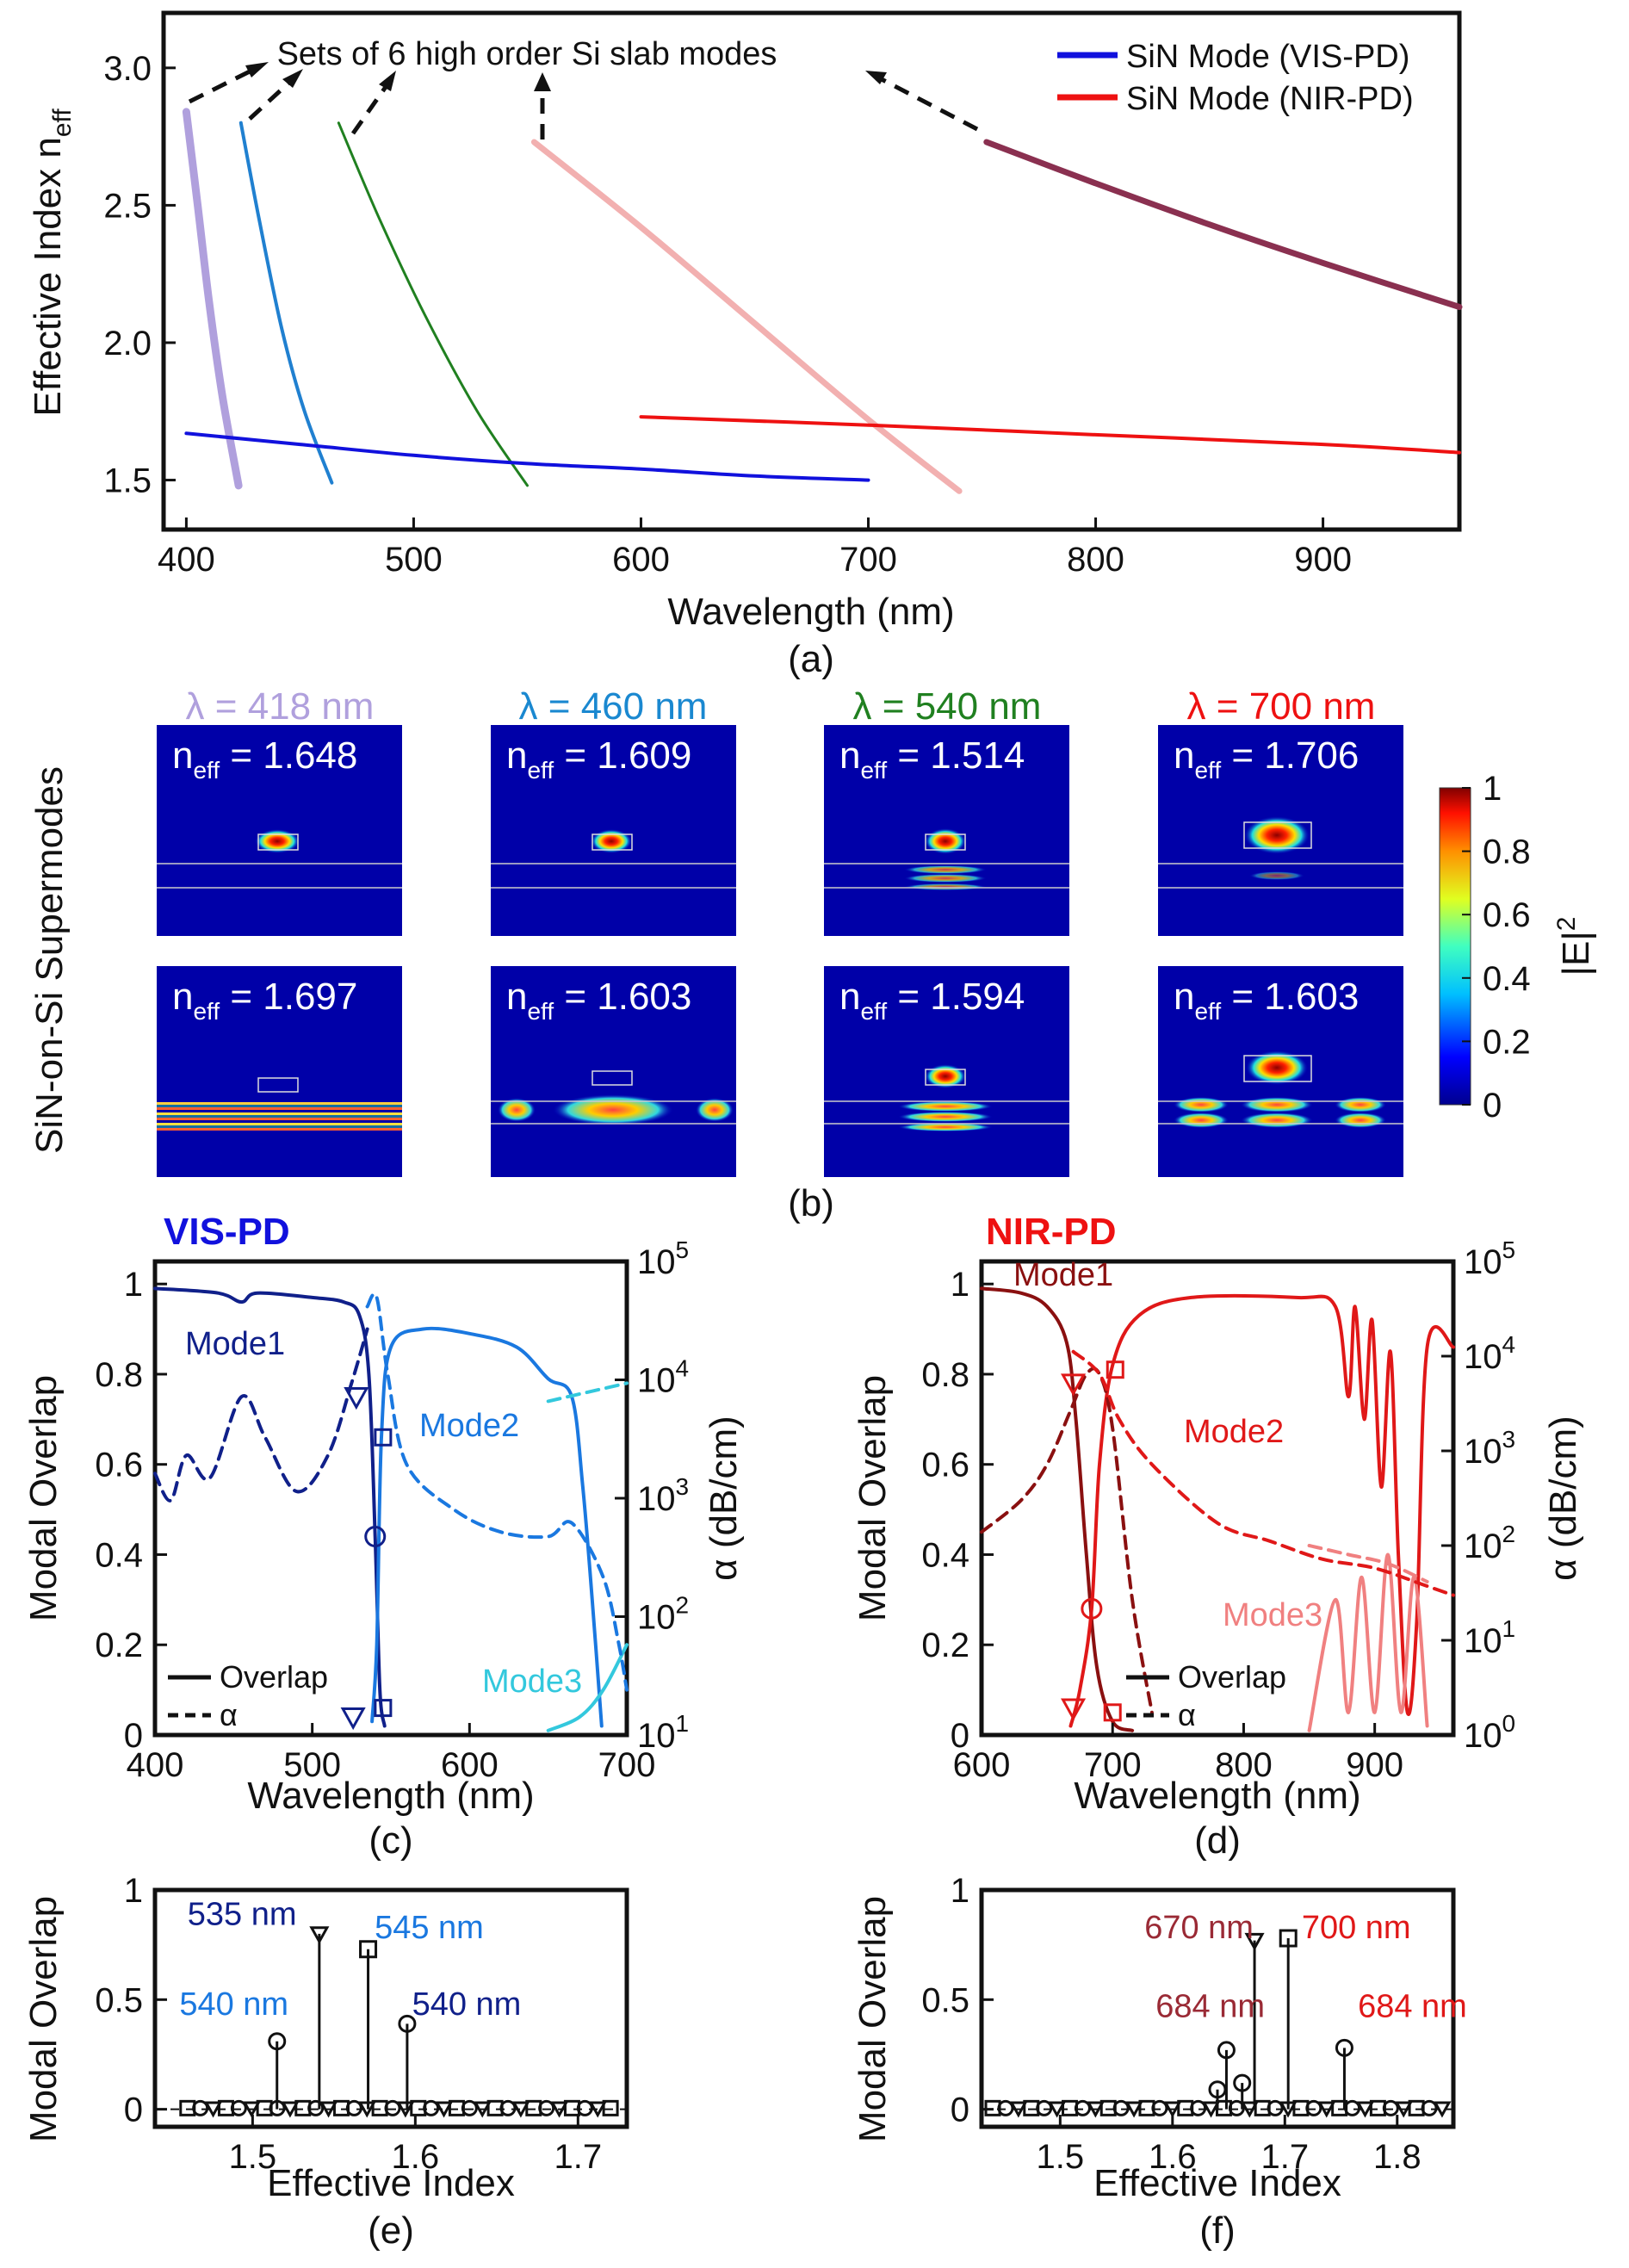  I want to click on e-xtick-label-0: 1.5, so click(253, 2157).